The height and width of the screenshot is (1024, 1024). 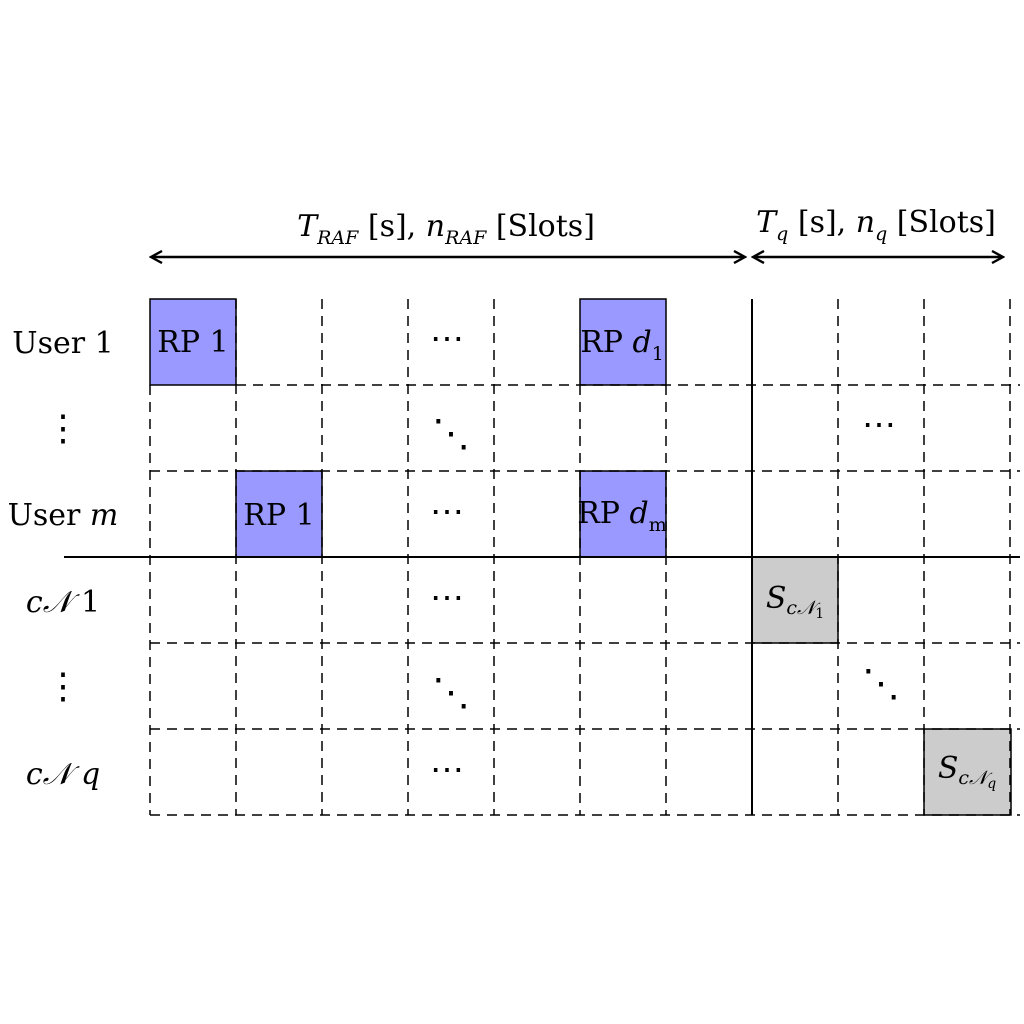 What do you see at coordinates (879, 425) in the screenshot?
I see `hdots-queue-users: ⋯` at bounding box center [879, 425].